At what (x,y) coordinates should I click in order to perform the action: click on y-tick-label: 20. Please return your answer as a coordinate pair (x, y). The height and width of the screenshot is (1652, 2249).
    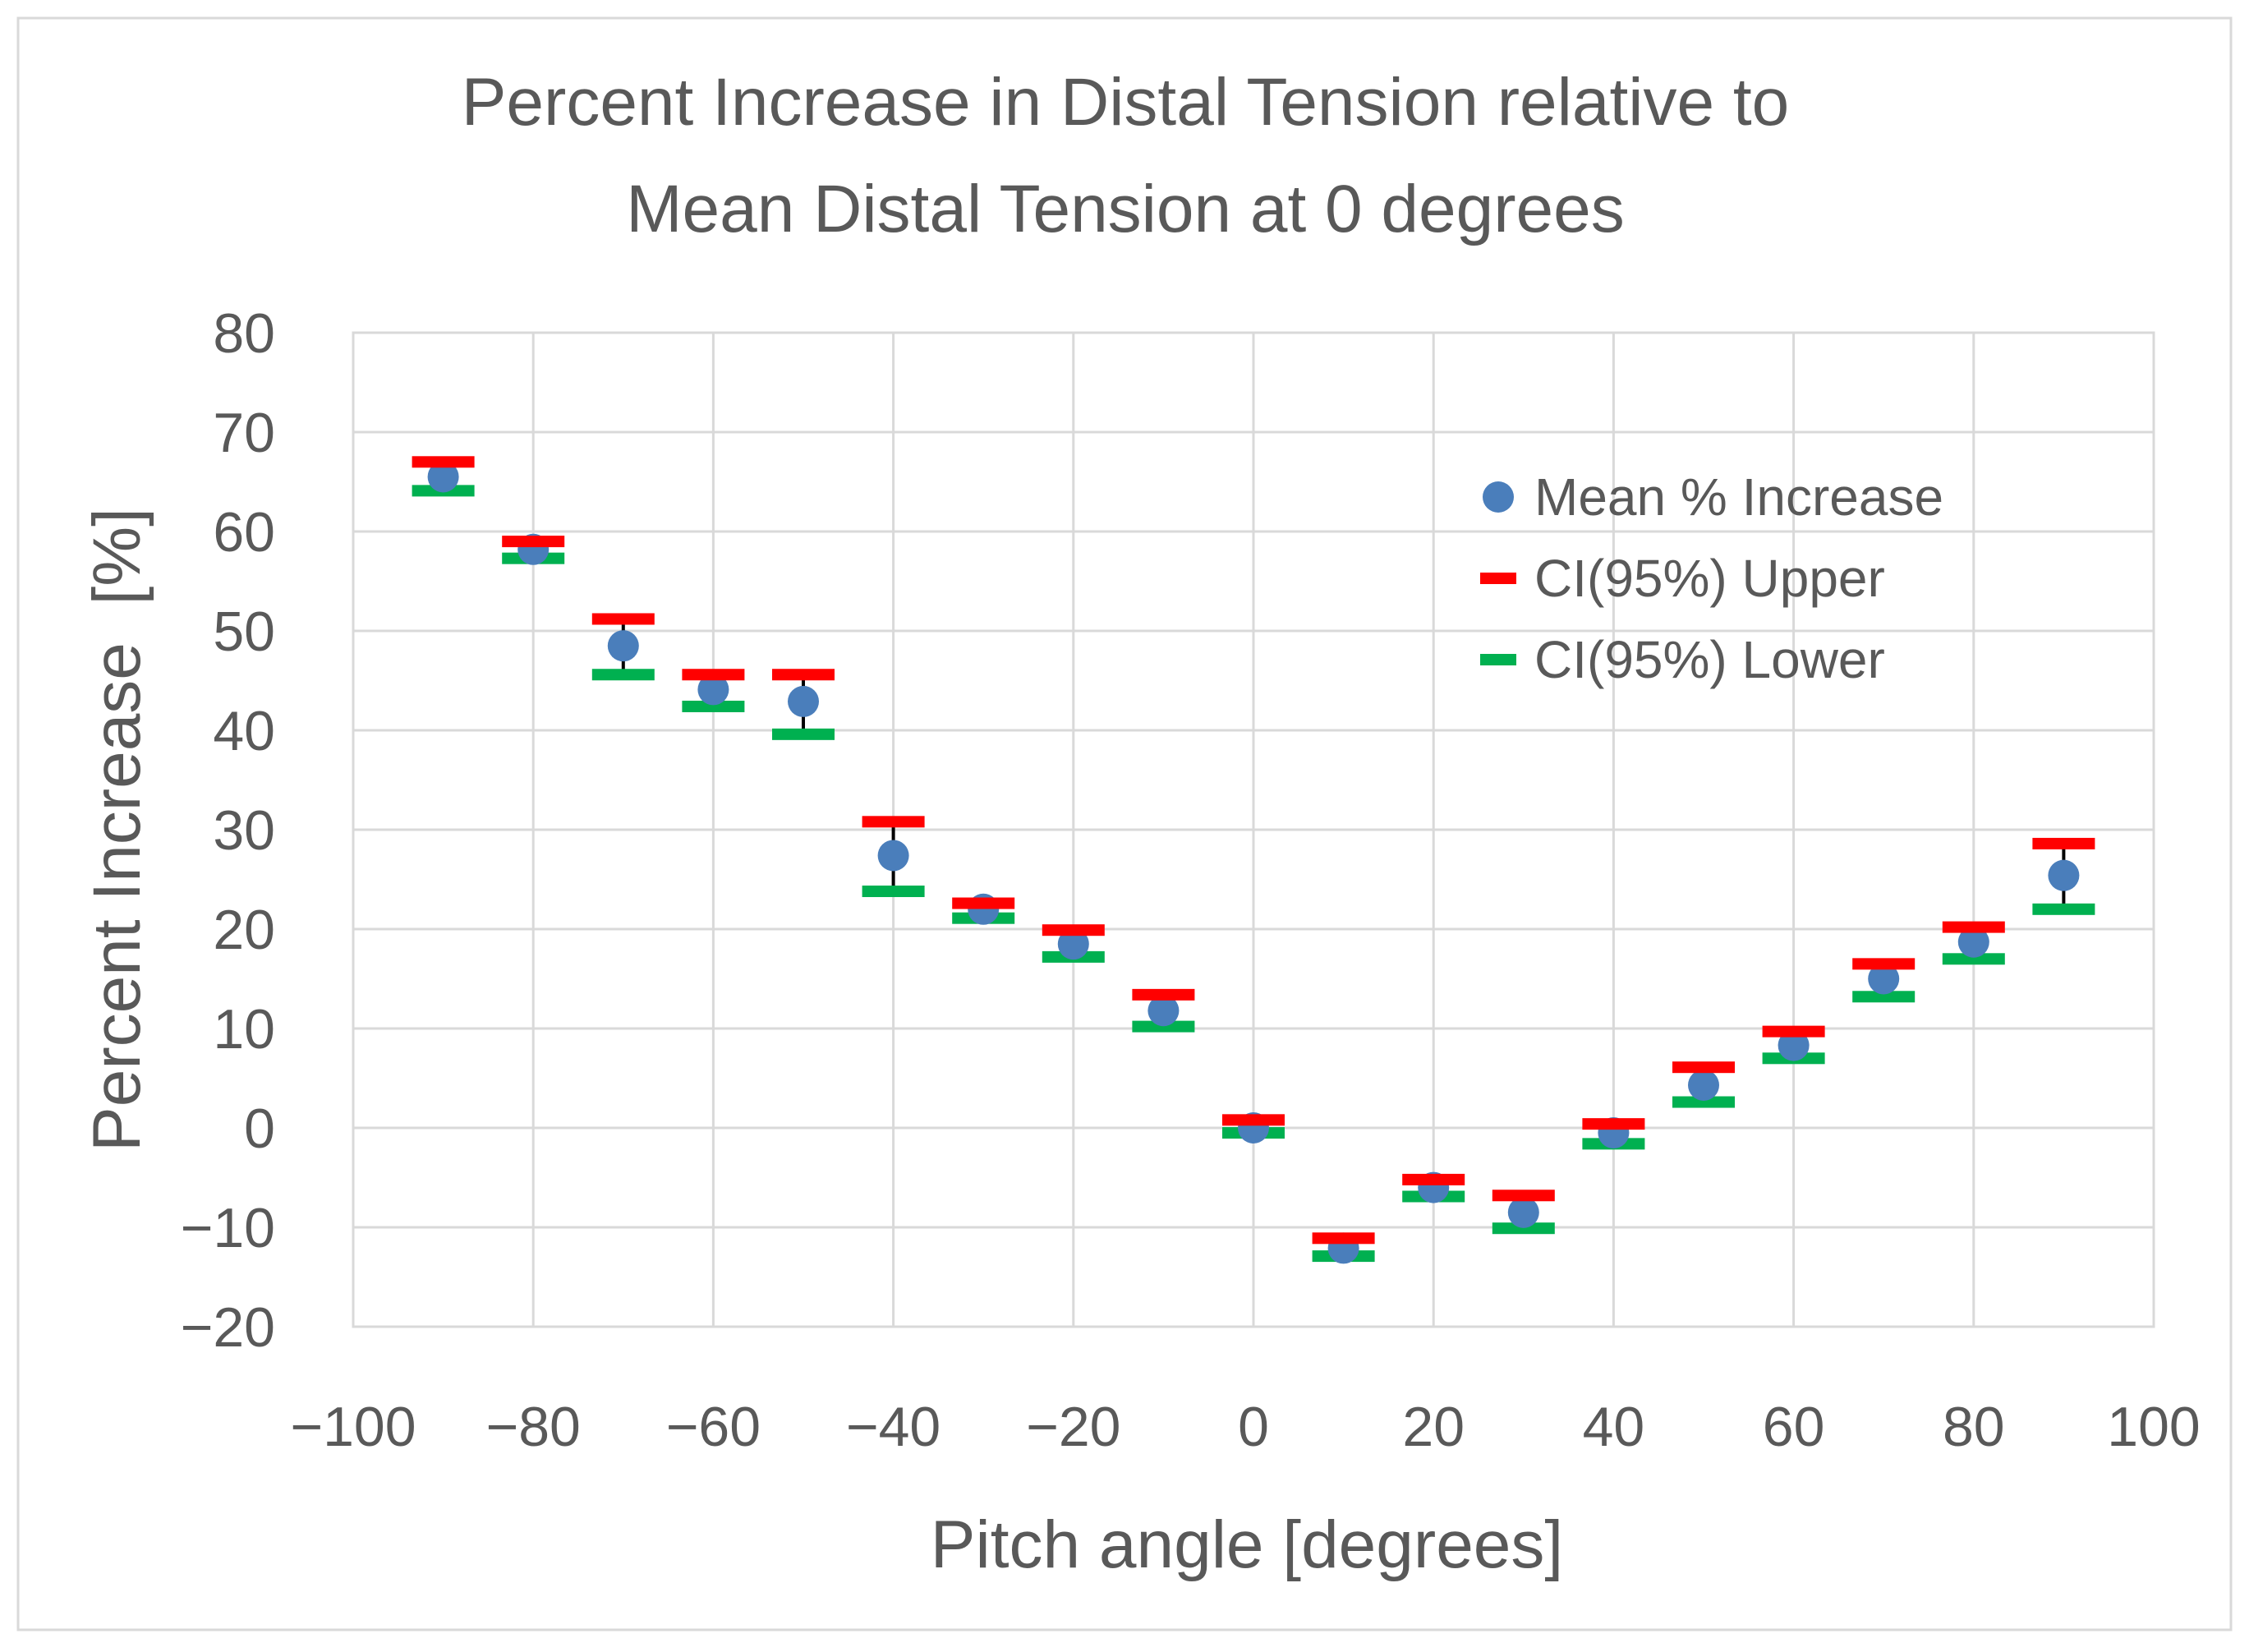
    Looking at the image, I should click on (244, 930).